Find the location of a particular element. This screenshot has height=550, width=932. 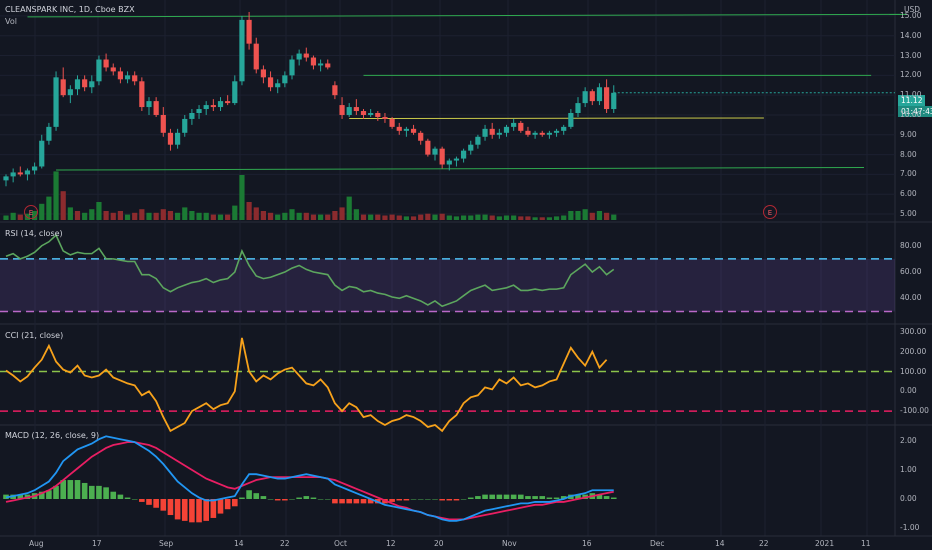

rsi-line is located at coordinates (310, 270).